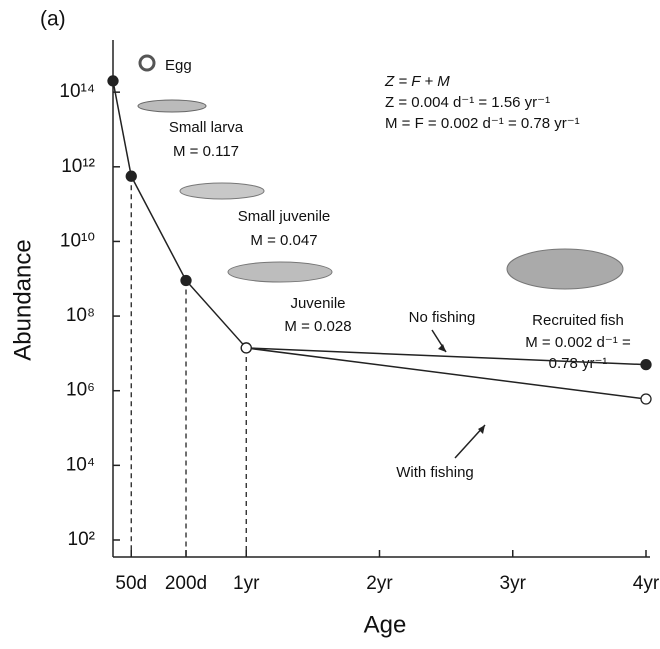 This screenshot has width=660, height=649. What do you see at coordinates (222, 191) in the screenshot?
I see `small-juvenile-icon` at bounding box center [222, 191].